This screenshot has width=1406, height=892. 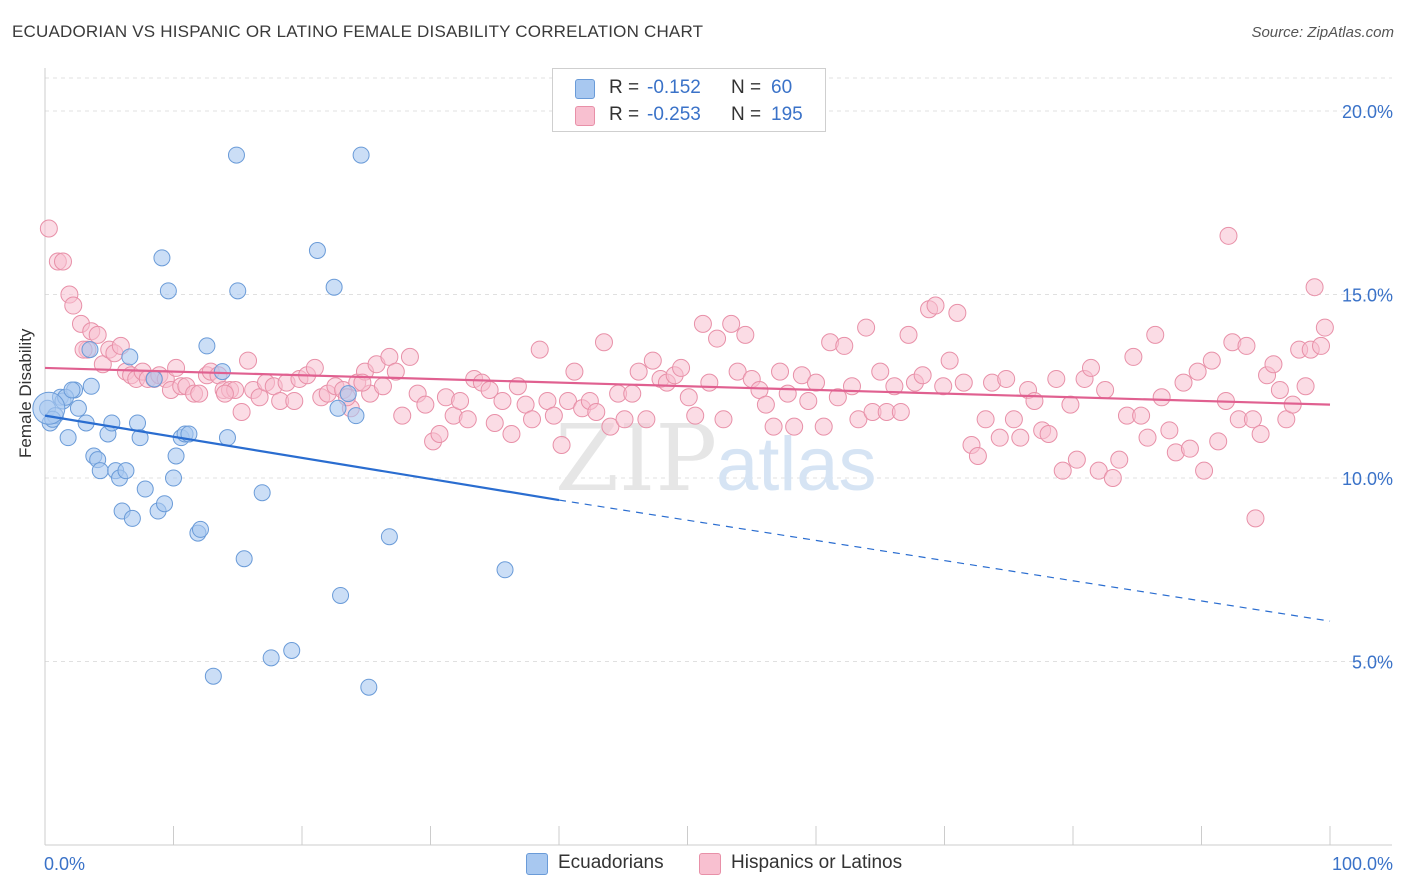 I want to click on legend-r-value: -0.152, so click(x=674, y=87).